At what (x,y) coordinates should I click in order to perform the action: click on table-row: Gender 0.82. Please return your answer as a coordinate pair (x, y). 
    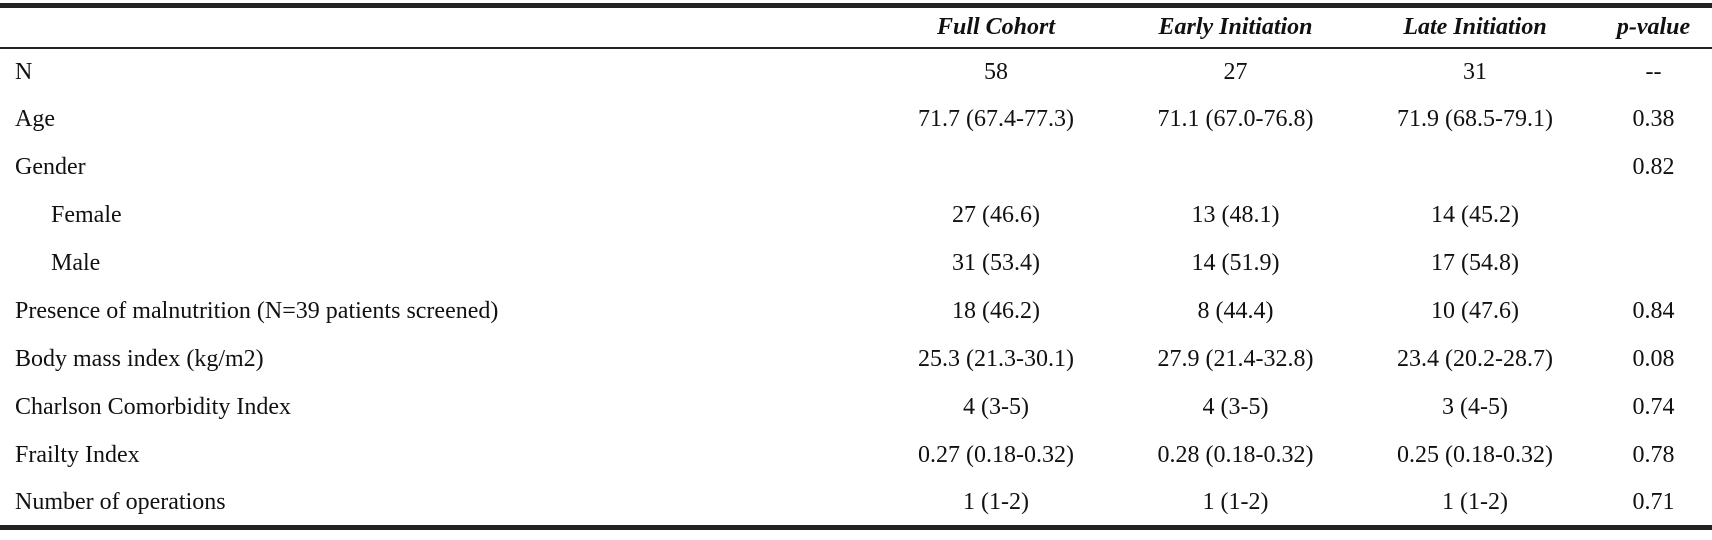
    Looking at the image, I should click on (856, 168).